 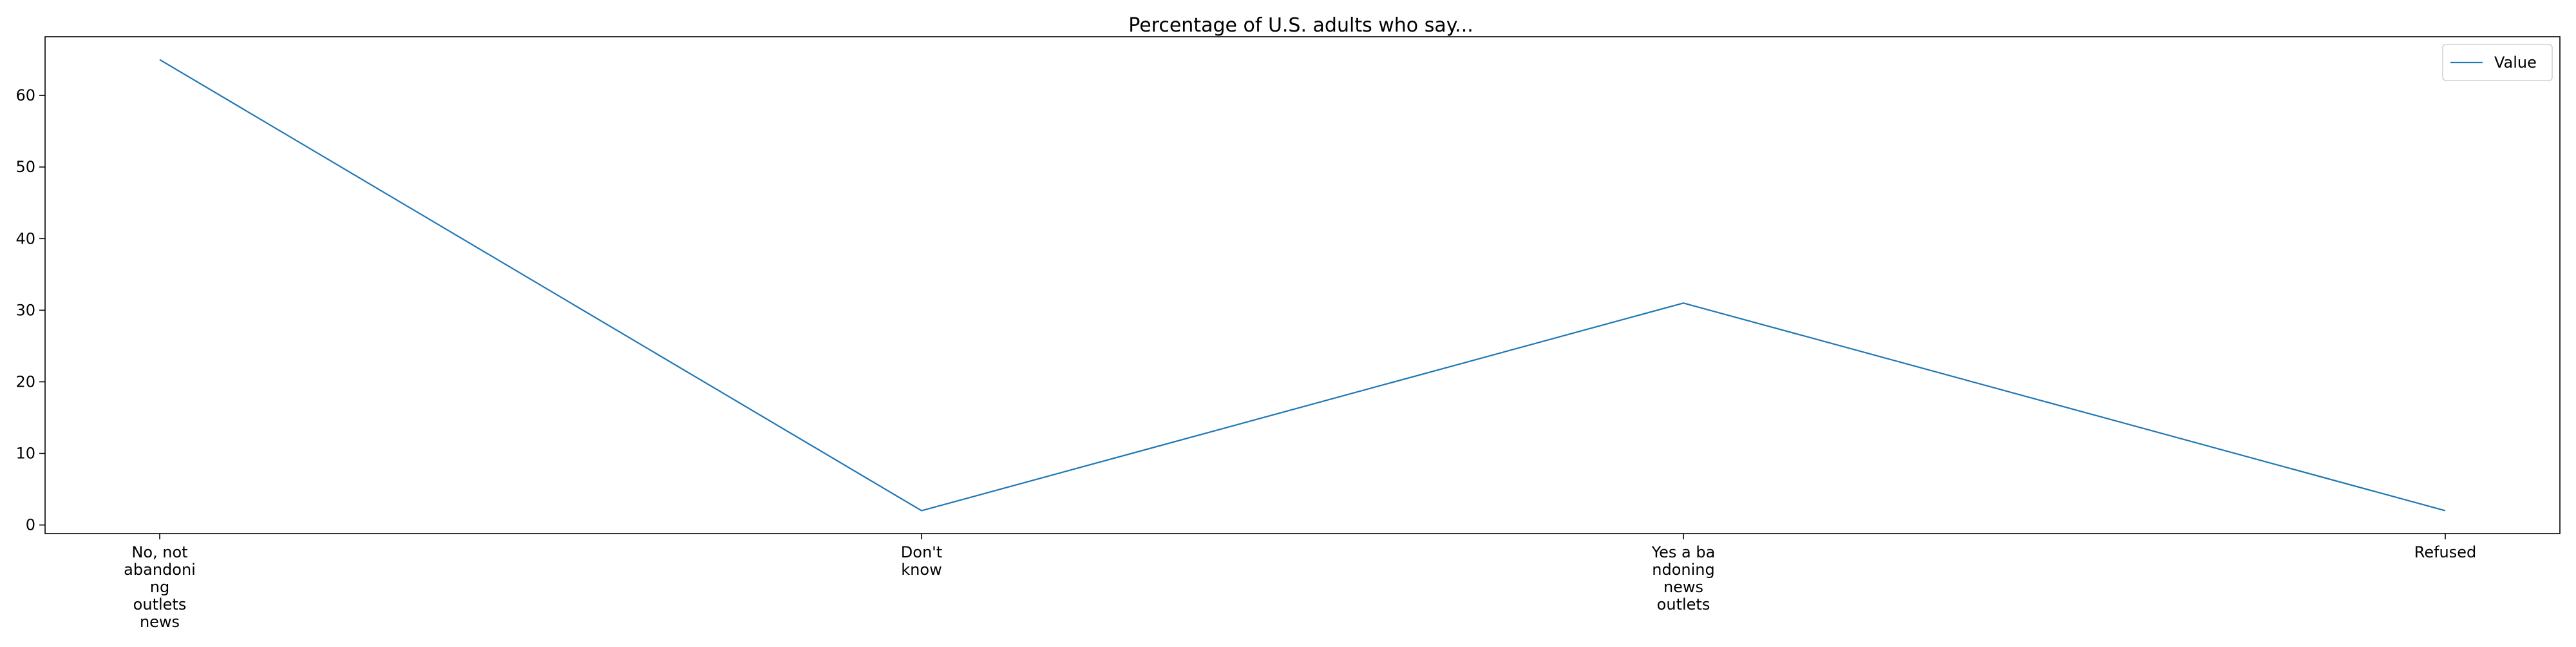 What do you see at coordinates (25, 238) in the screenshot?
I see `y-tick-label: 40` at bounding box center [25, 238].